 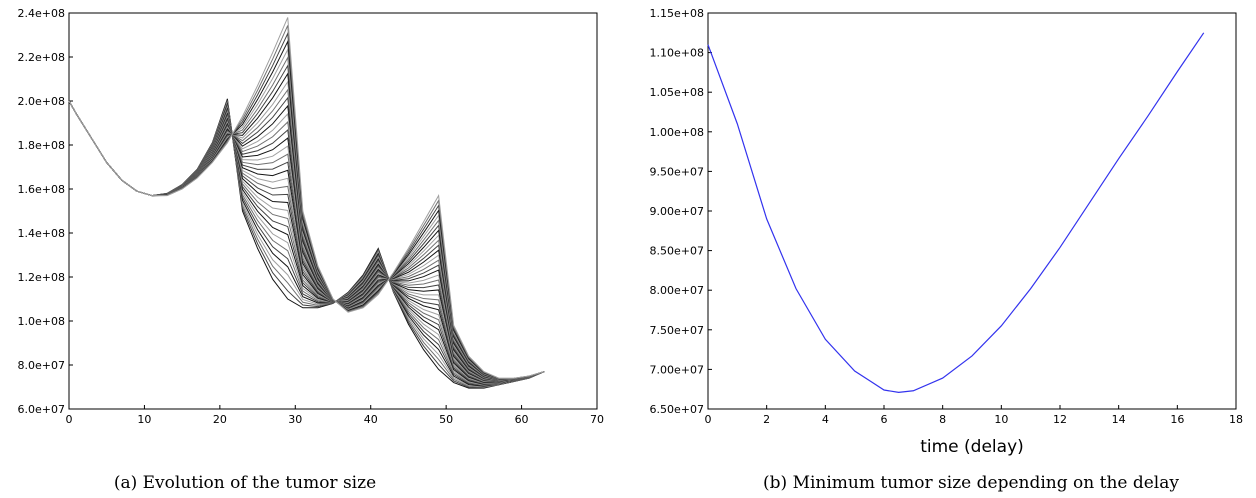 What do you see at coordinates (41, 365) in the screenshot?
I see `chart-a-y-tick-label: 8.0e+07` at bounding box center [41, 365].